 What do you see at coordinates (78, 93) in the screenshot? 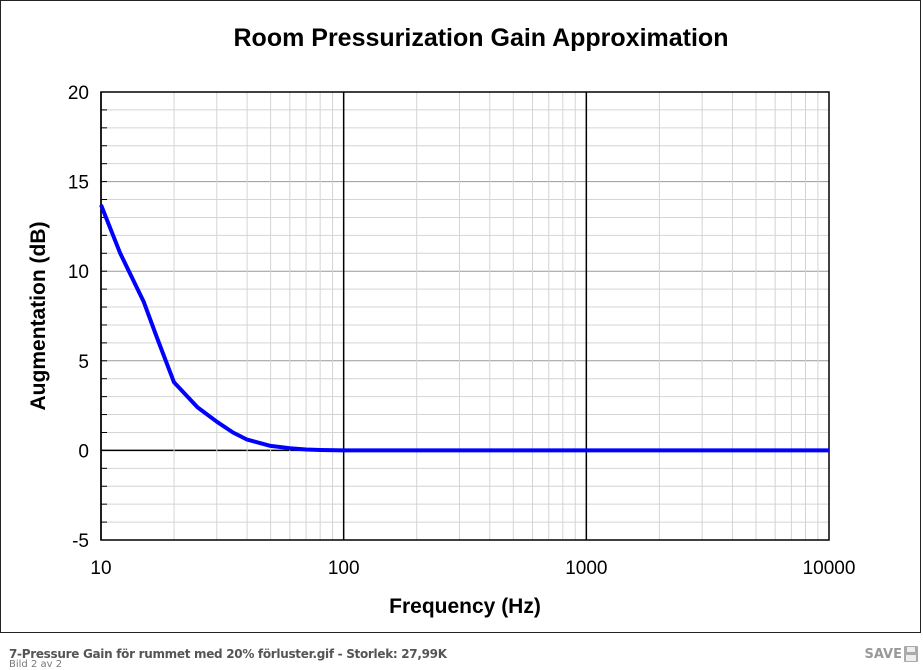
I see `y-tick-label: 20` at bounding box center [78, 93].